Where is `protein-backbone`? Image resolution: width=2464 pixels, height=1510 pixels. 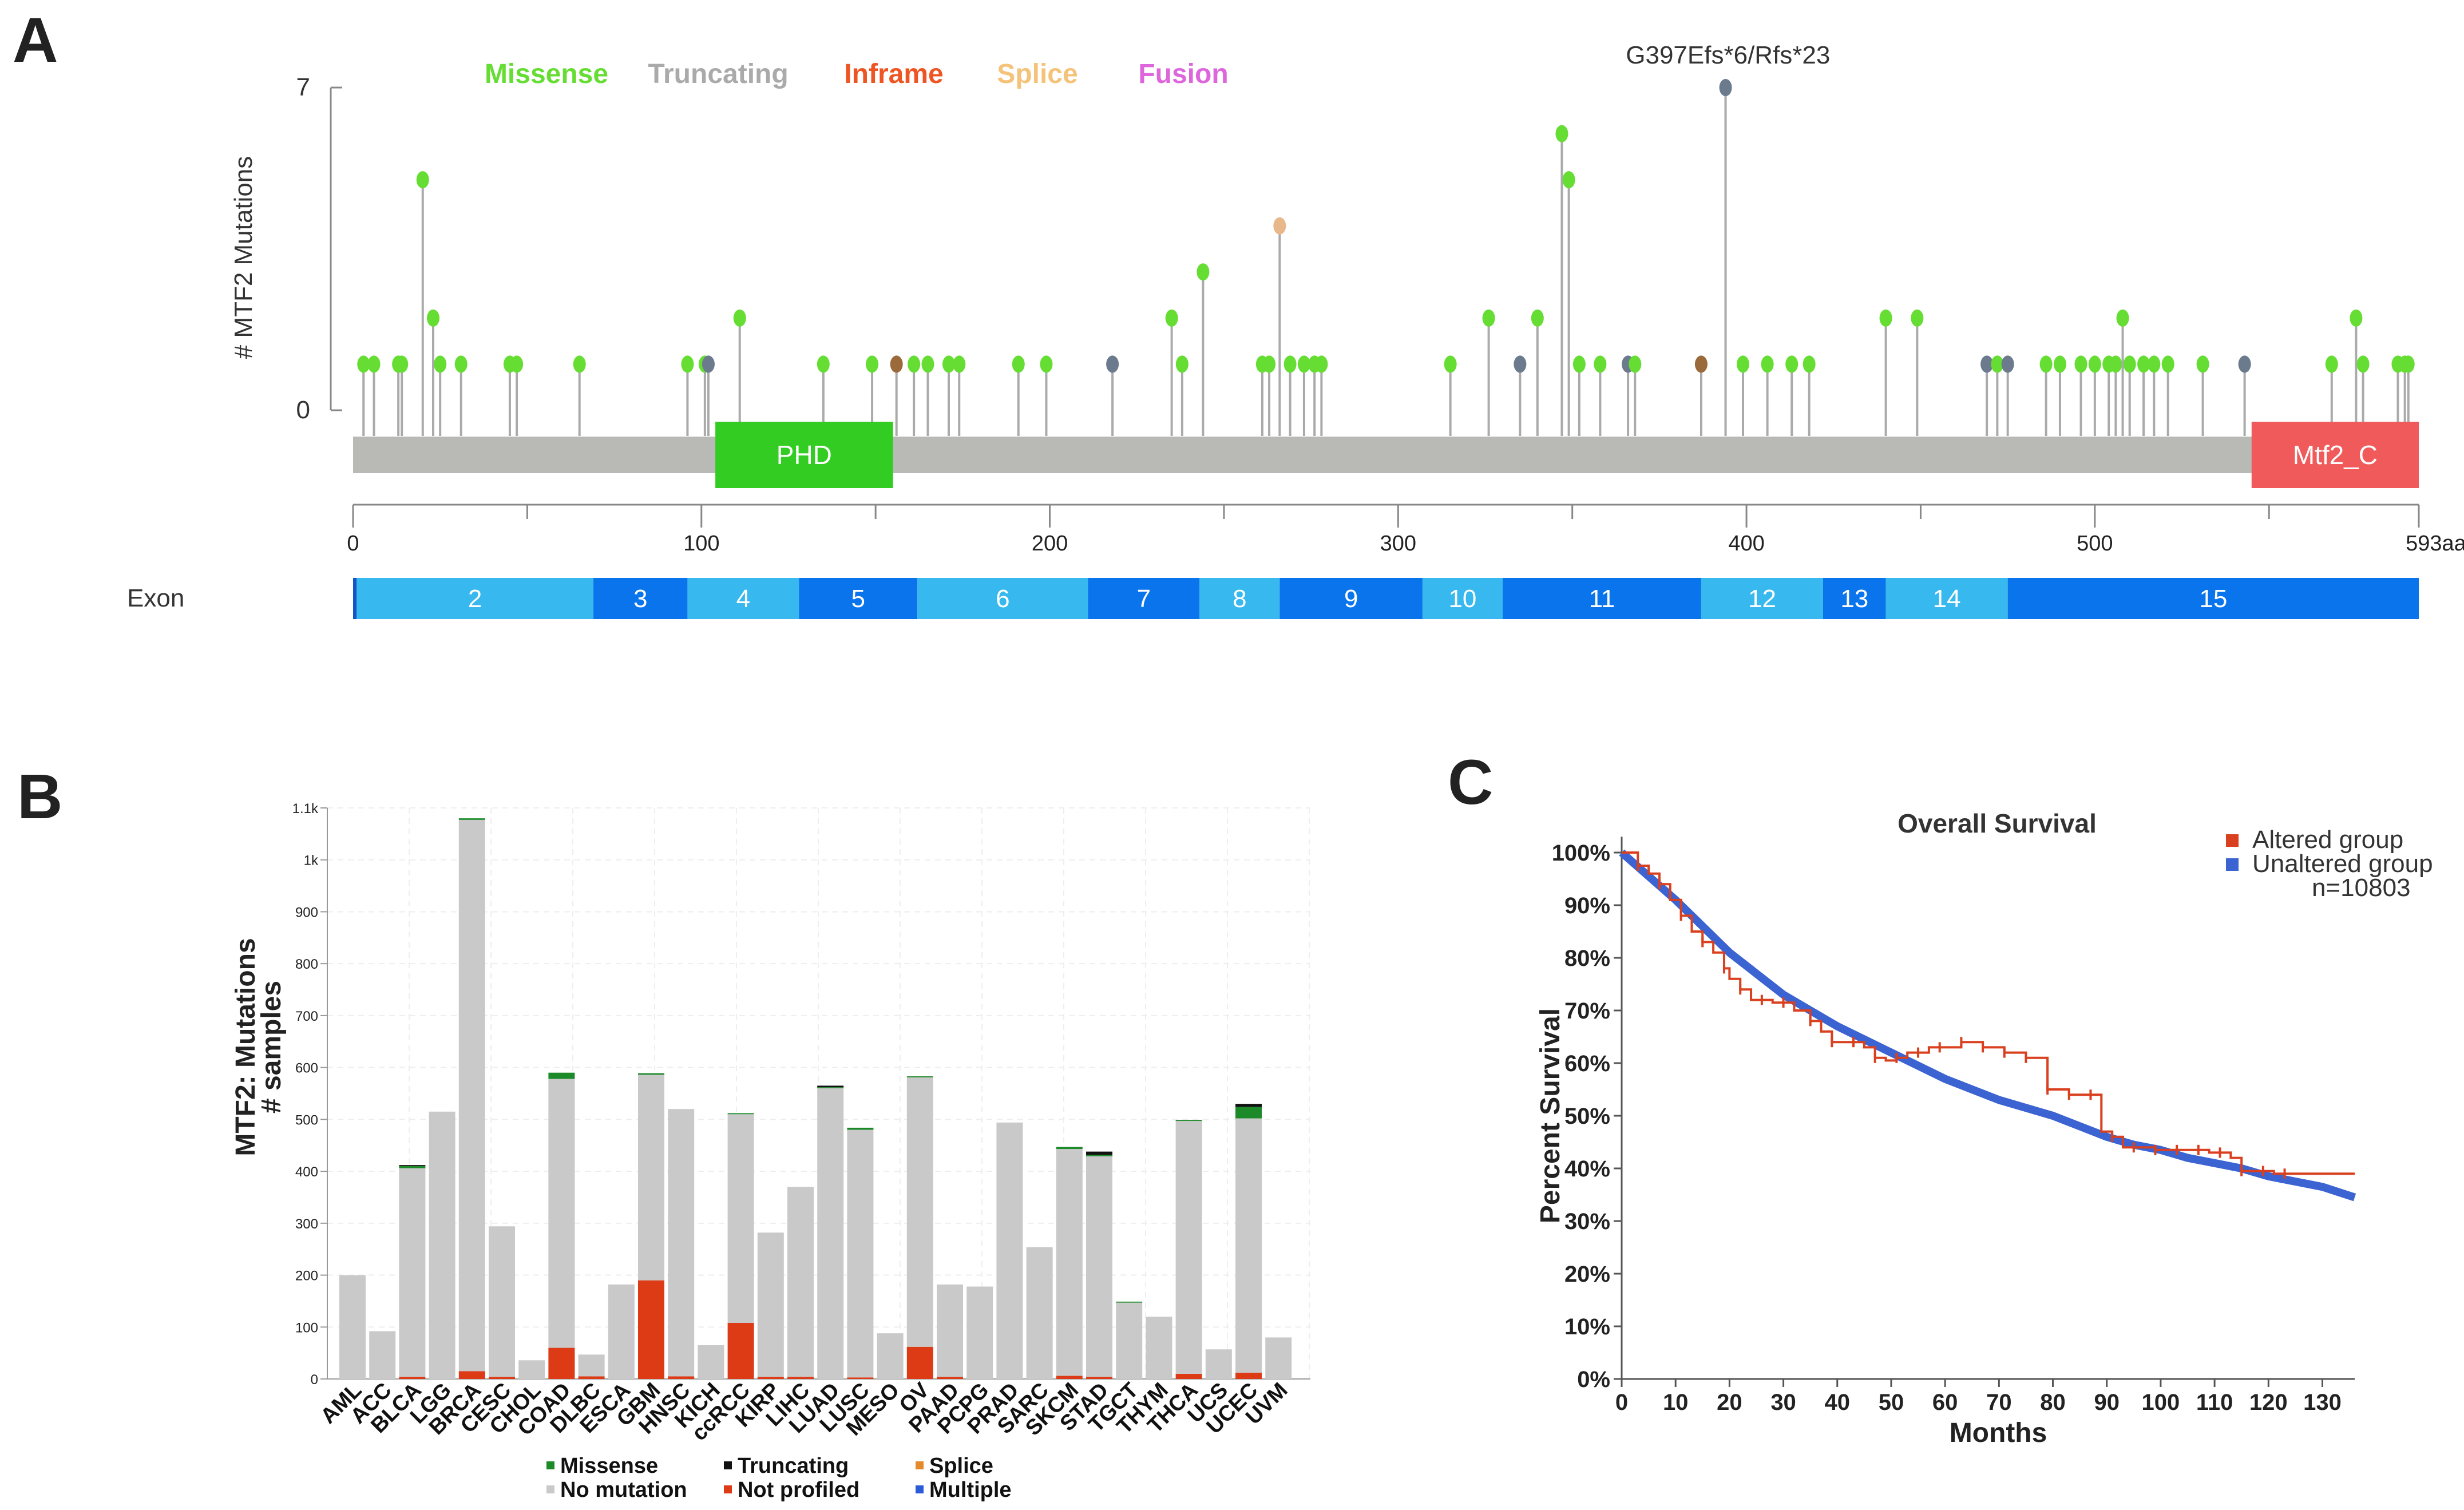
protein-backbone is located at coordinates (1386, 455).